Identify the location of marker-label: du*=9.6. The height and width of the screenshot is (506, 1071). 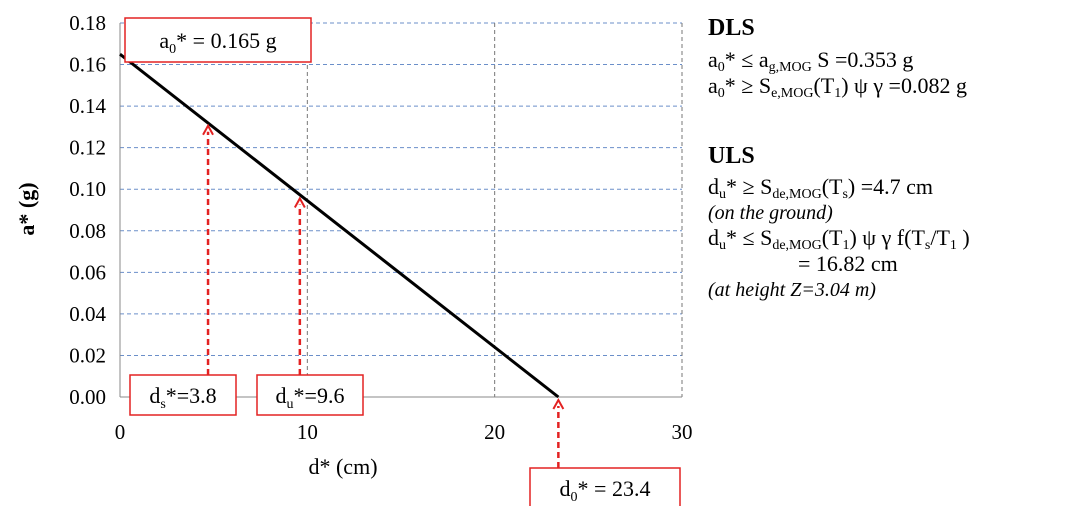
(310, 395).